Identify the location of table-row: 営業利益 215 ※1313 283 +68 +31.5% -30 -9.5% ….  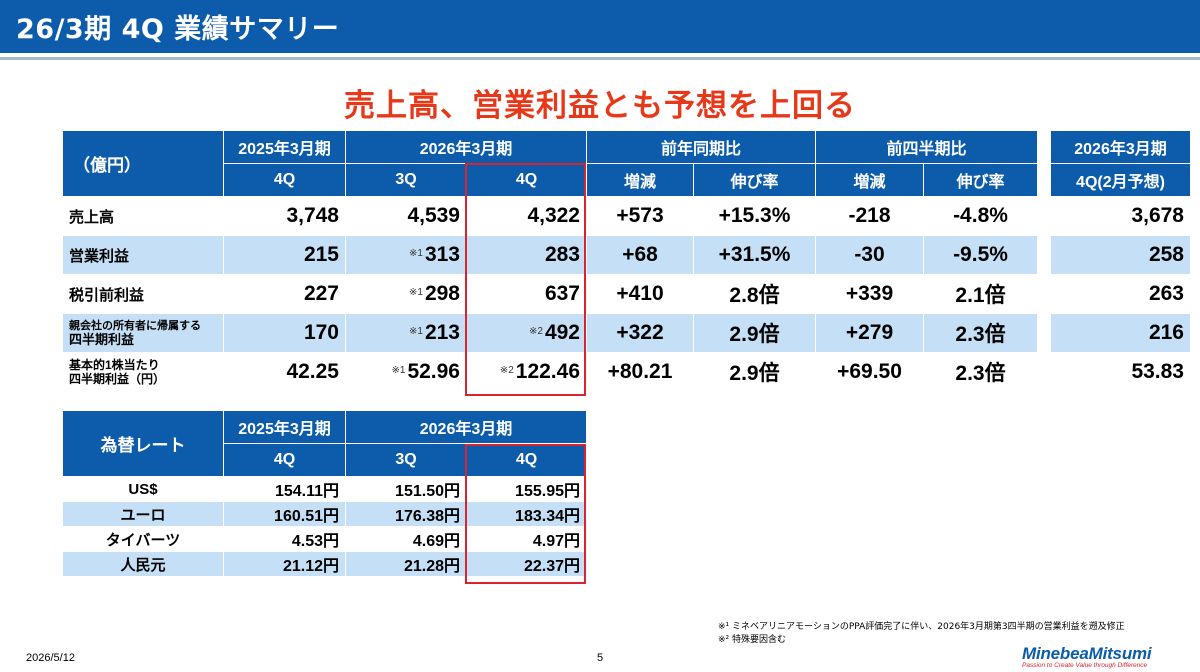
(626, 255).